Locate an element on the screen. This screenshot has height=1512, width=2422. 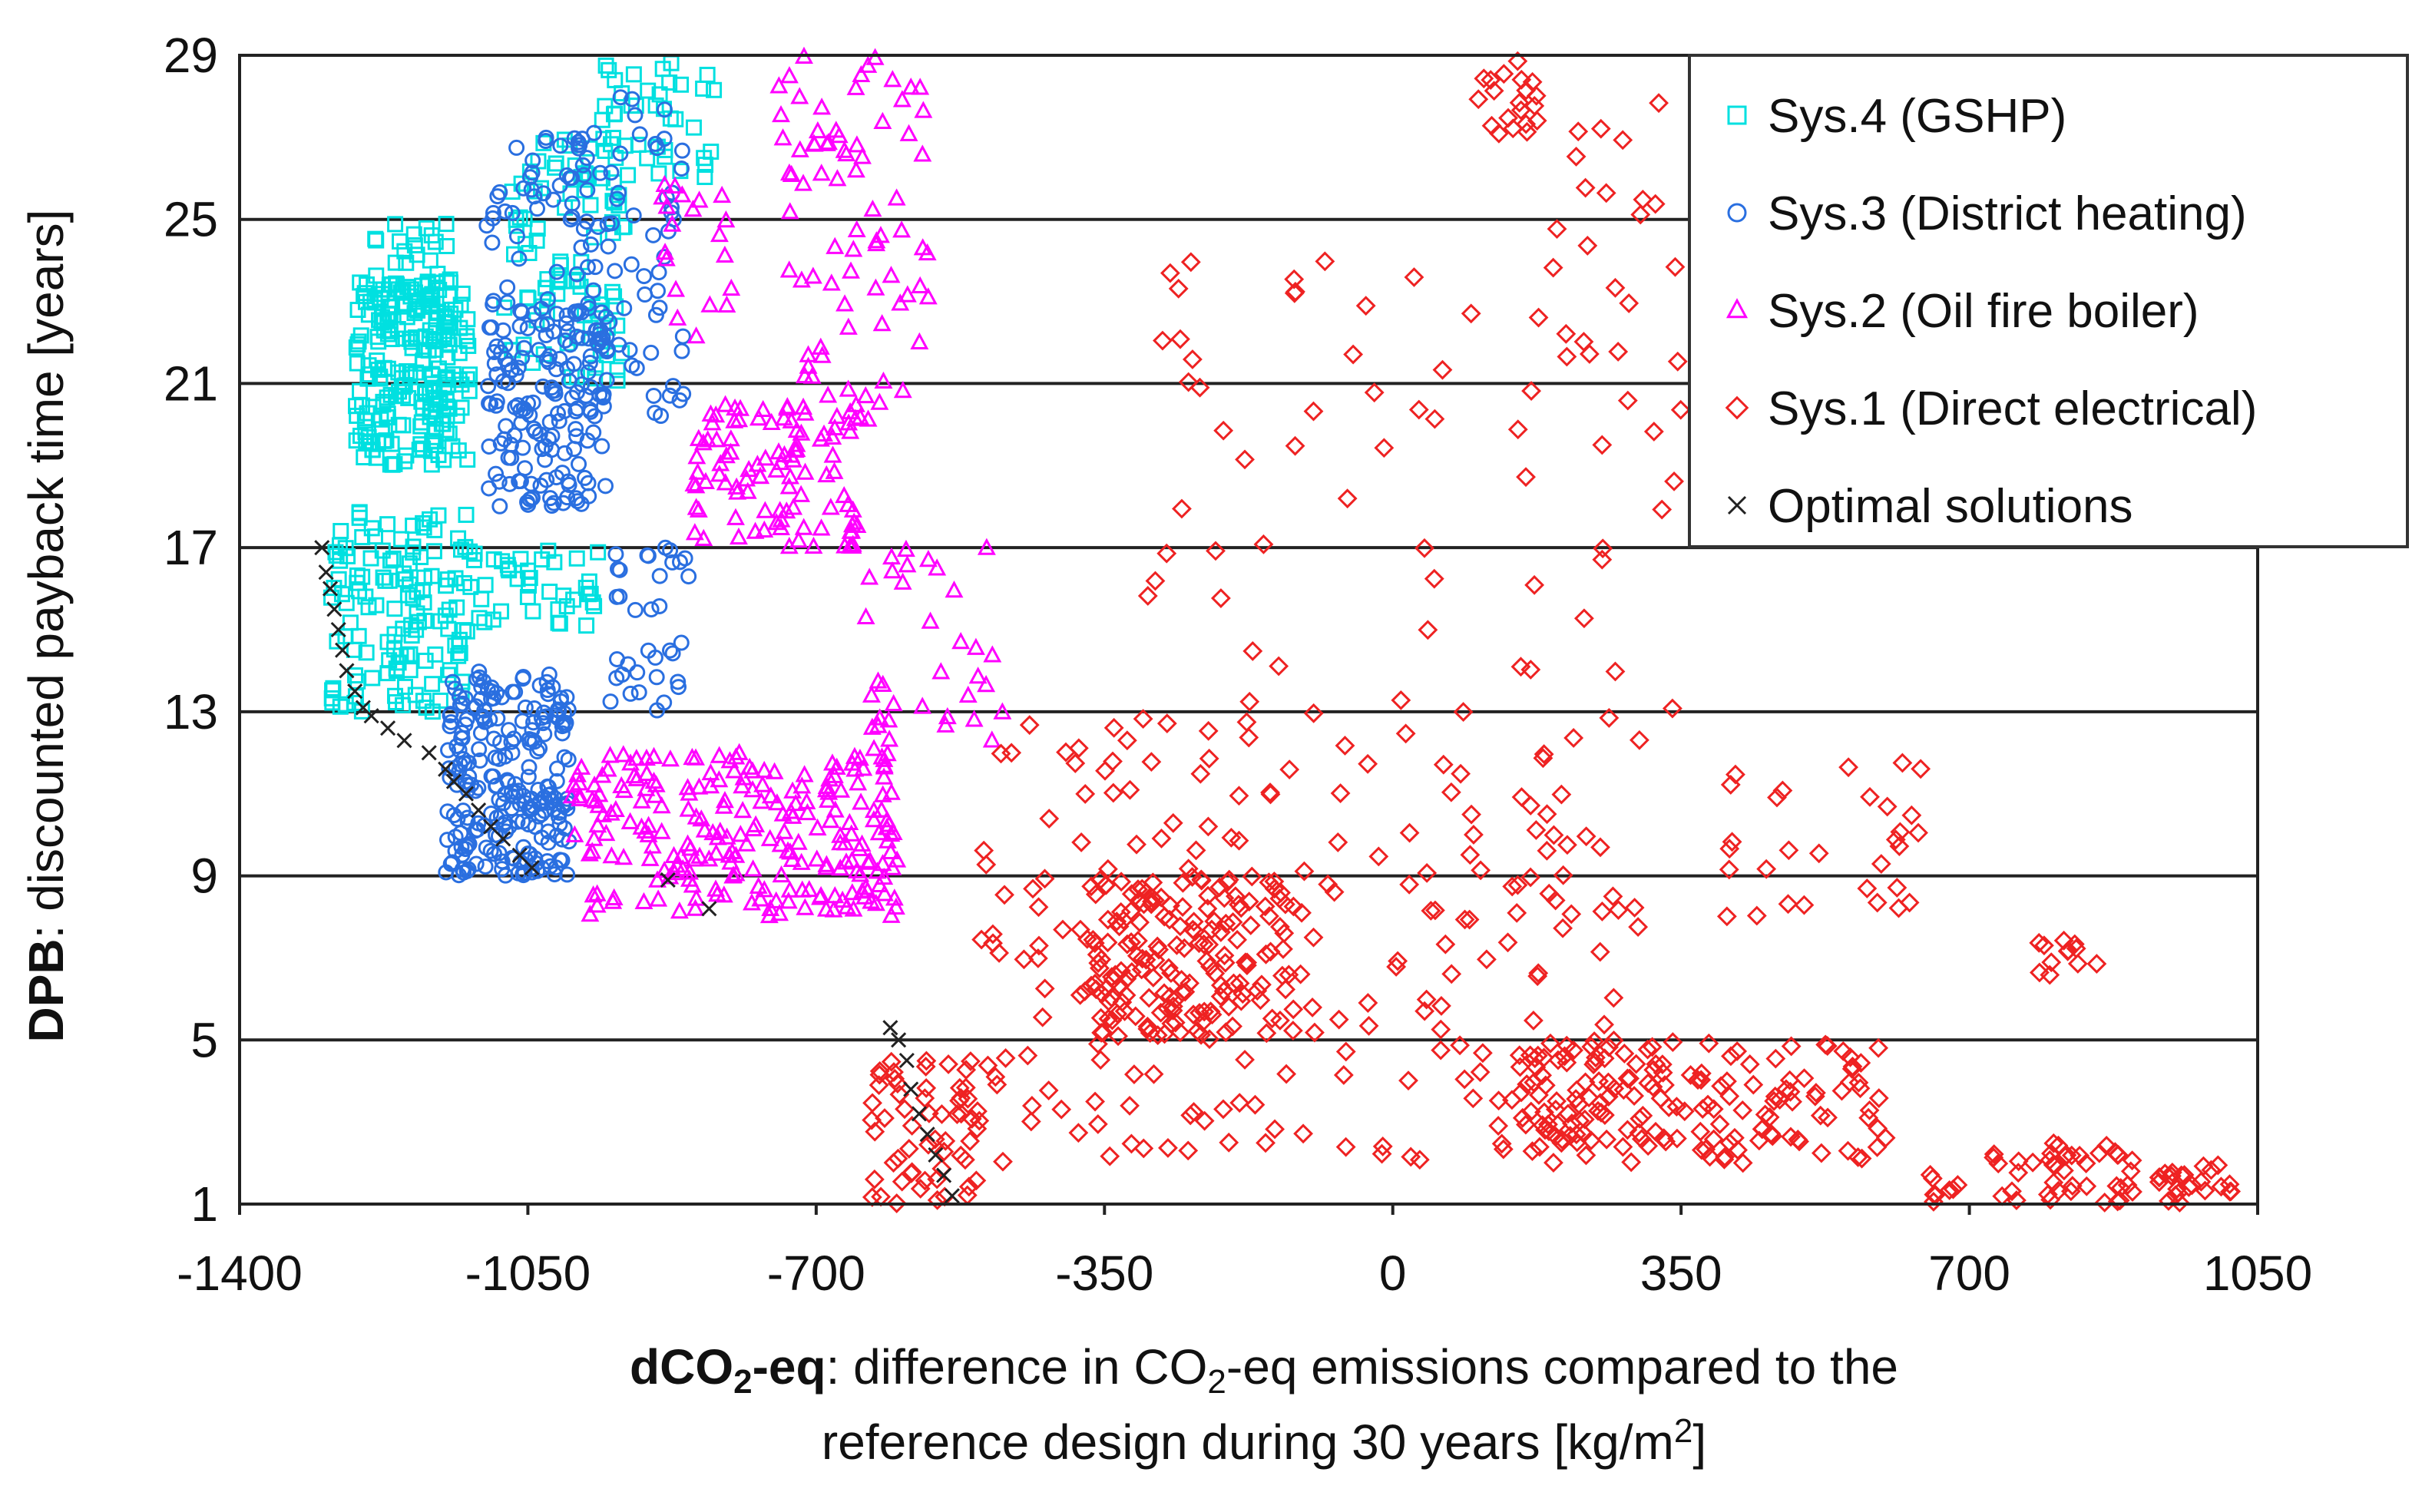
optimal-point is located at coordinates (944, 1175).